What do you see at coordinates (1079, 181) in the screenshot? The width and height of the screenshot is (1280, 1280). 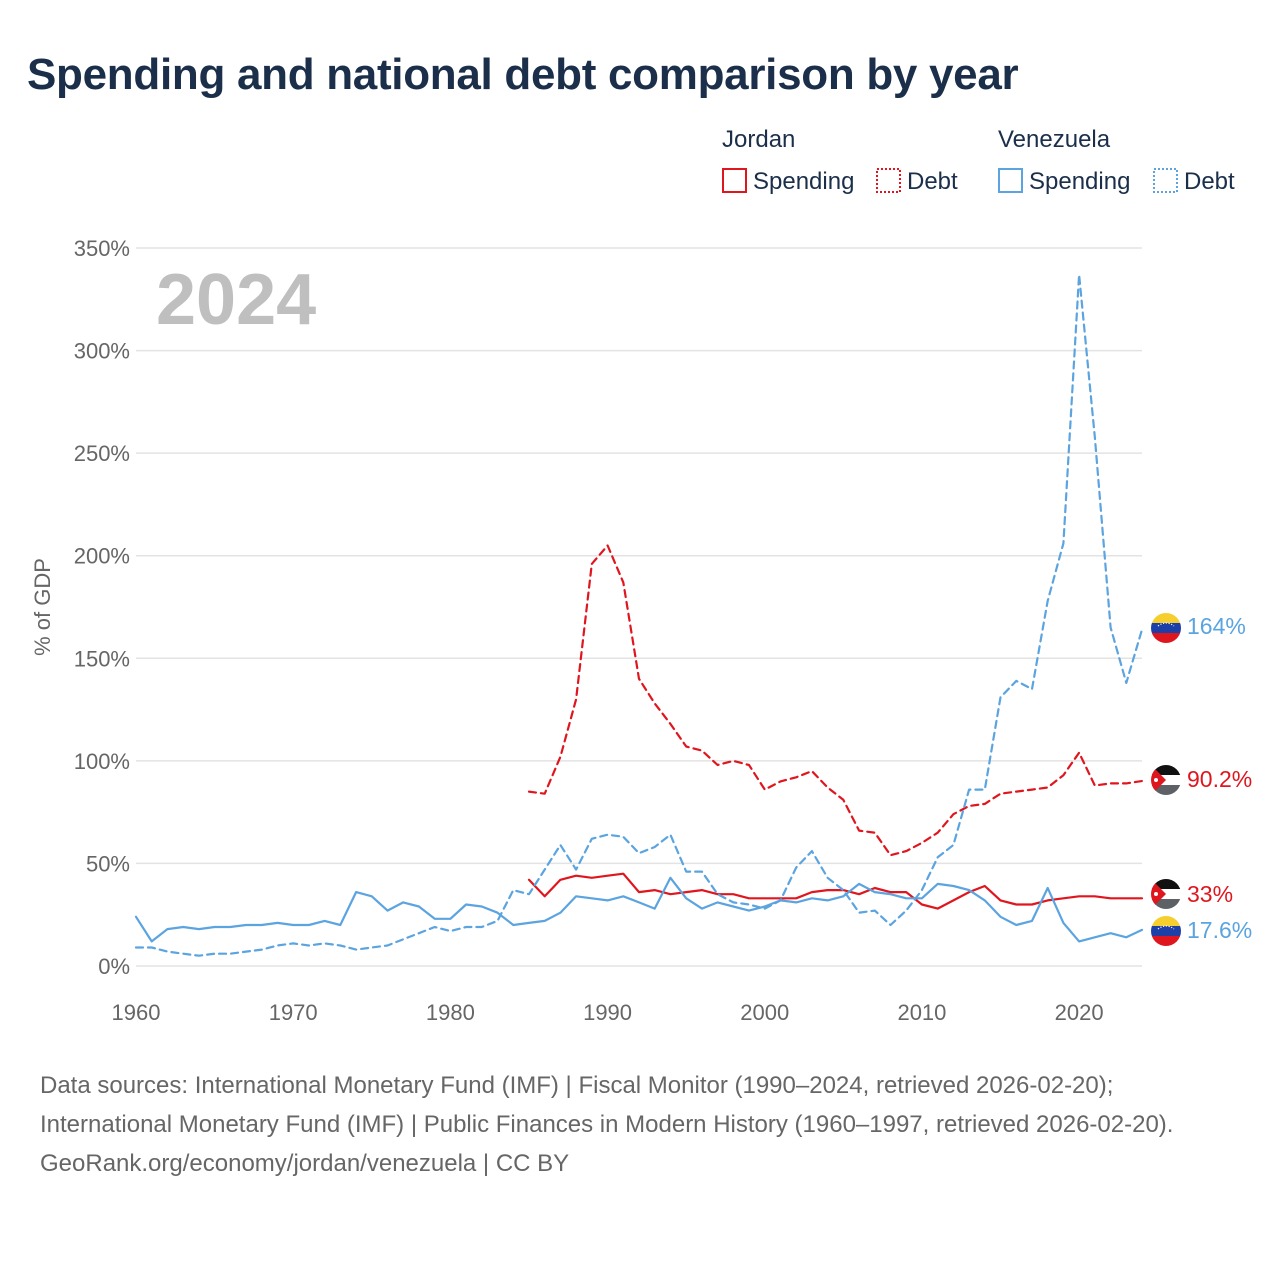 I see `legend-label-venezuela-spending: Spending` at bounding box center [1079, 181].